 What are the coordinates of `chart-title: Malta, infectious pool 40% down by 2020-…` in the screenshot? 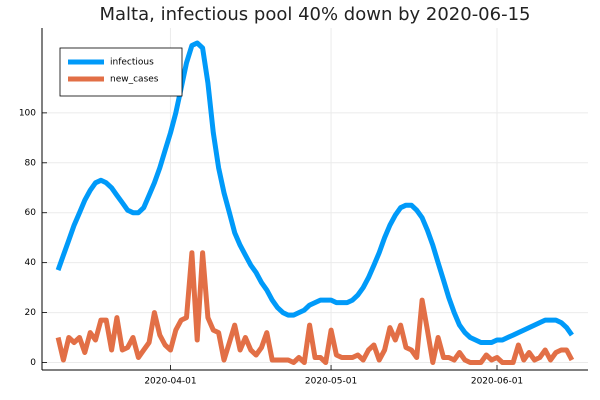 It's located at (315, 14).